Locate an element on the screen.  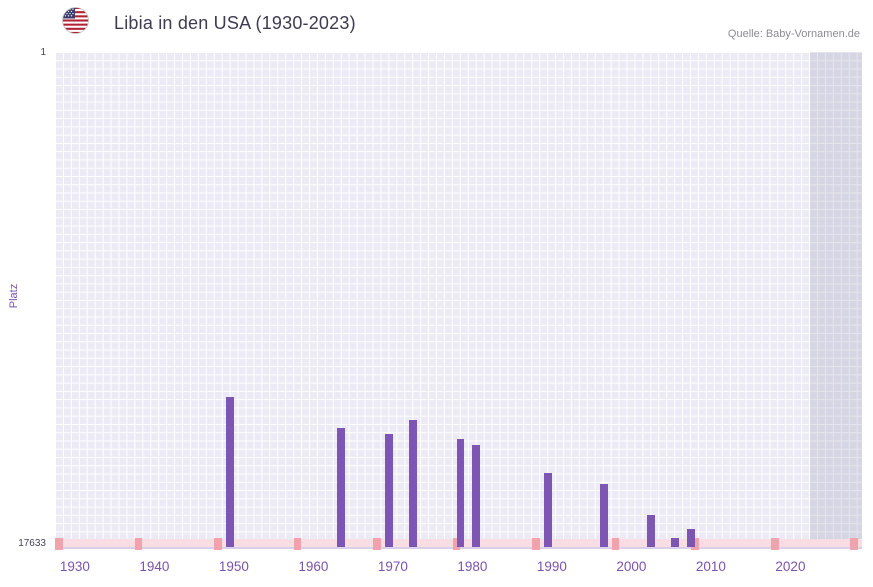
y-axis-min-label: 17633 is located at coordinates (32, 543).